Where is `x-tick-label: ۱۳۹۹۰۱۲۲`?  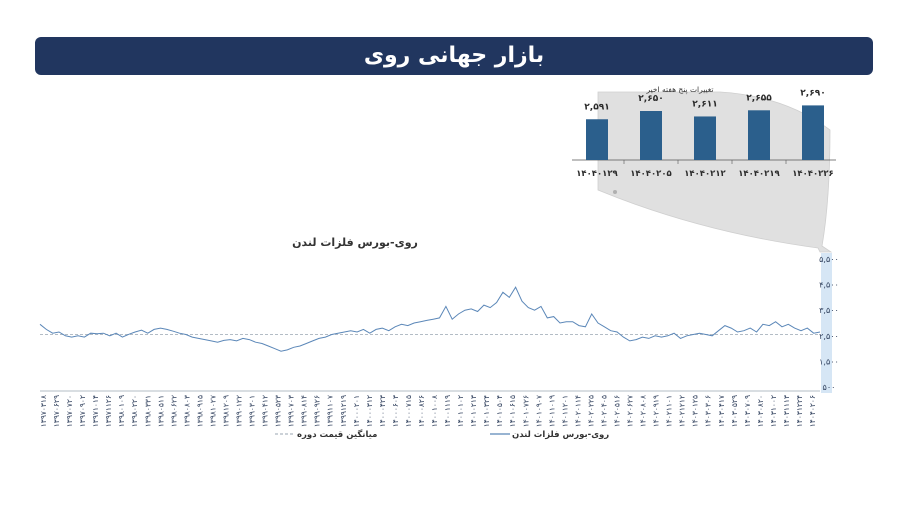 x-tick-label: ۱۳۹۹۰۱۲۲ is located at coordinates (239, 411).